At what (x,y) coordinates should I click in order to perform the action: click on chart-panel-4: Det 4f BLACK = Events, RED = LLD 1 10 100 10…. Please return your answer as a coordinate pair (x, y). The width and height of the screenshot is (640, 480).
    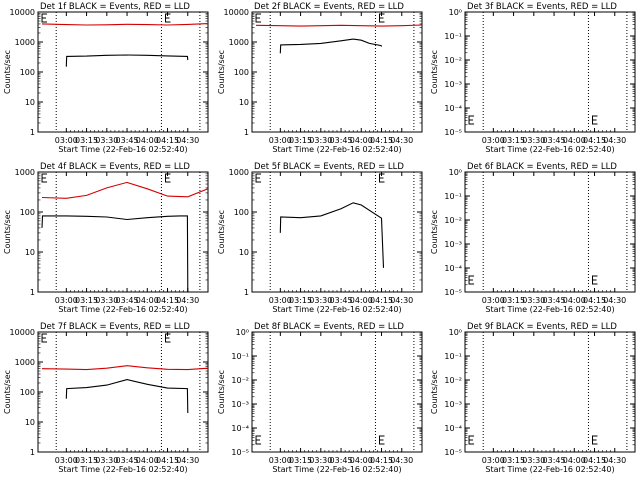
    Looking at the image, I should click on (106, 238).